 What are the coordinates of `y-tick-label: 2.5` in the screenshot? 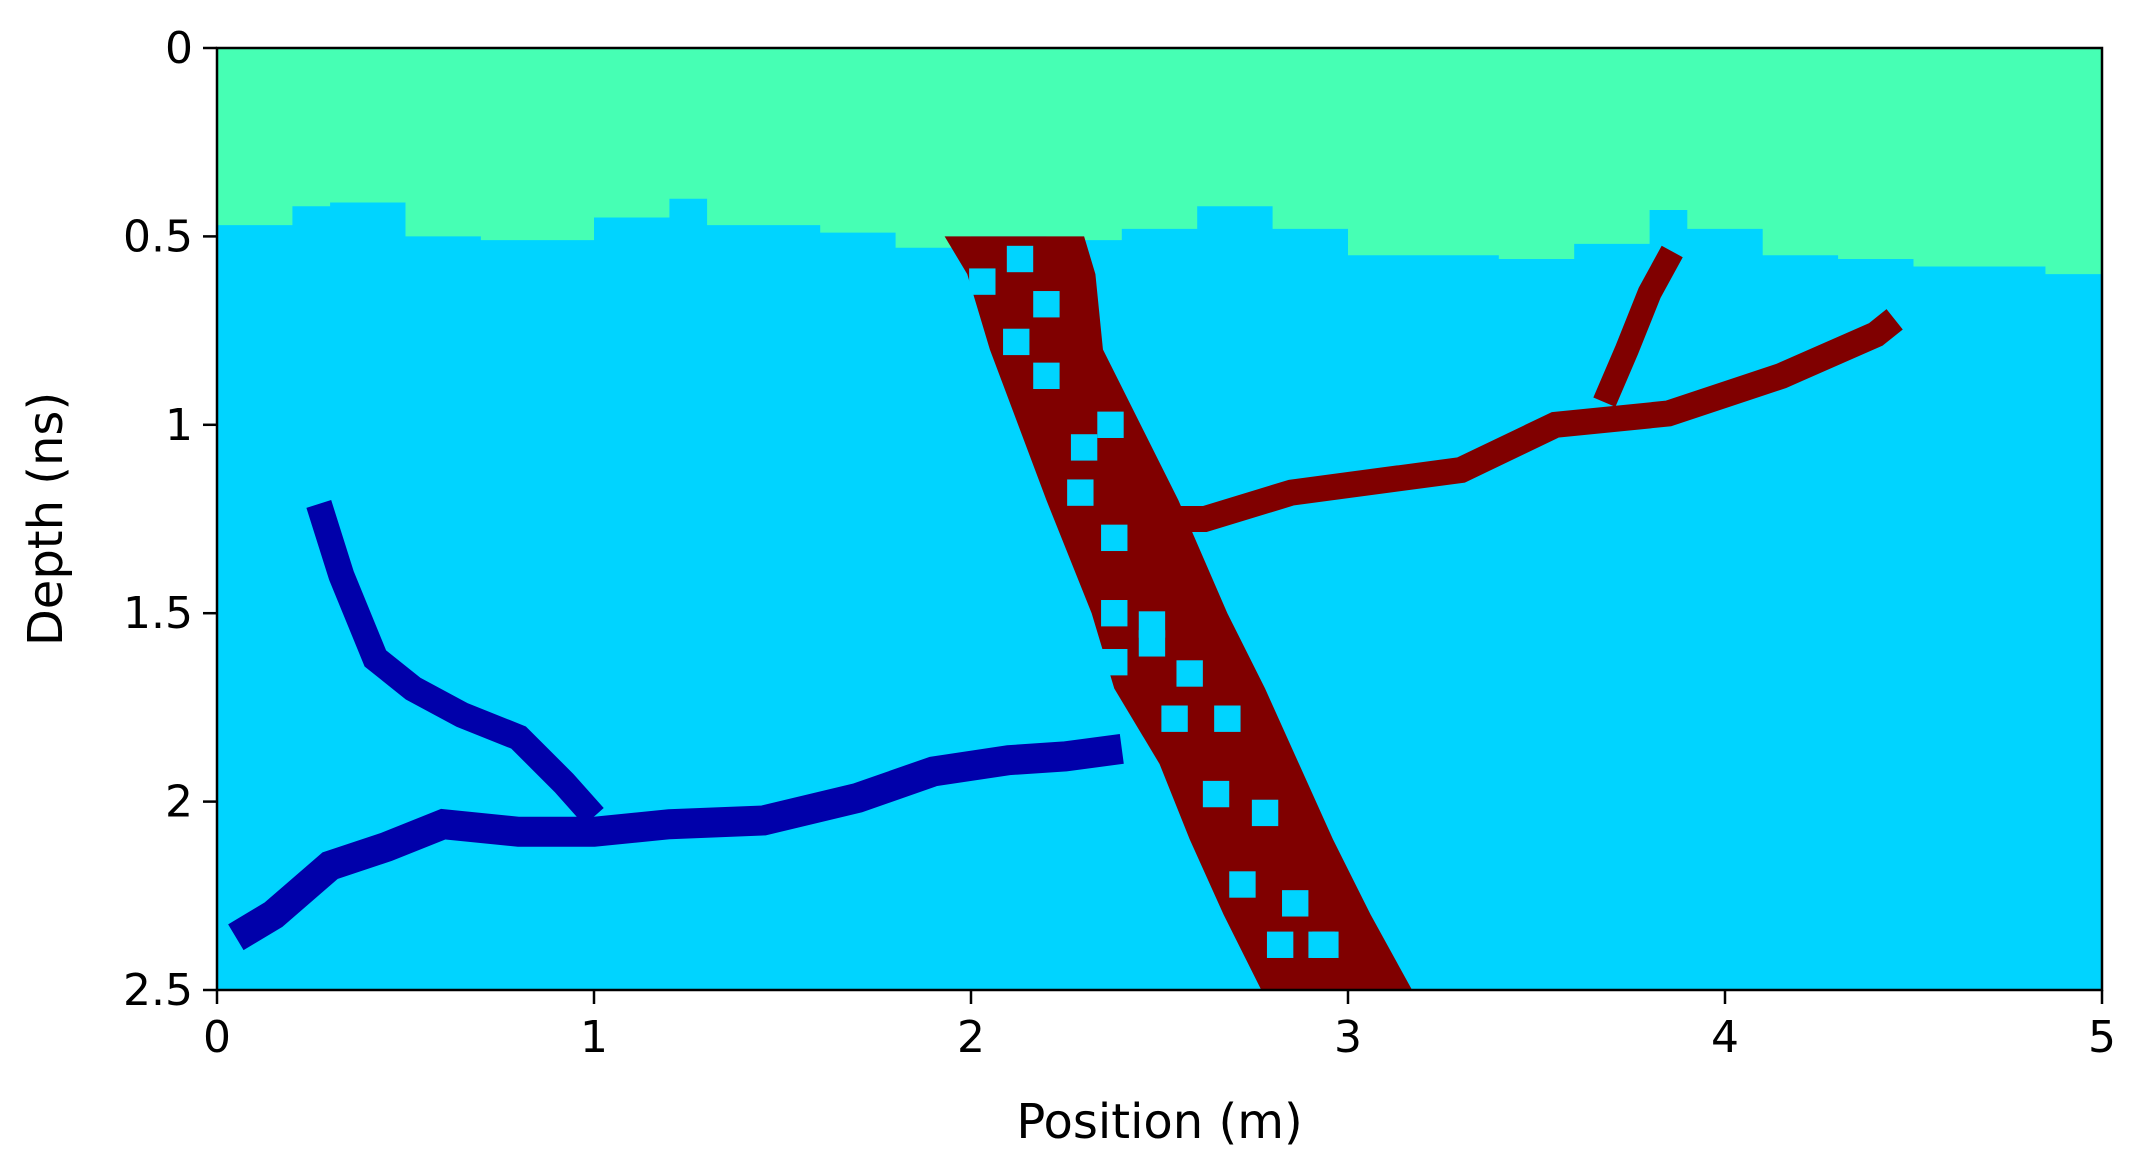 It's located at (158, 990).